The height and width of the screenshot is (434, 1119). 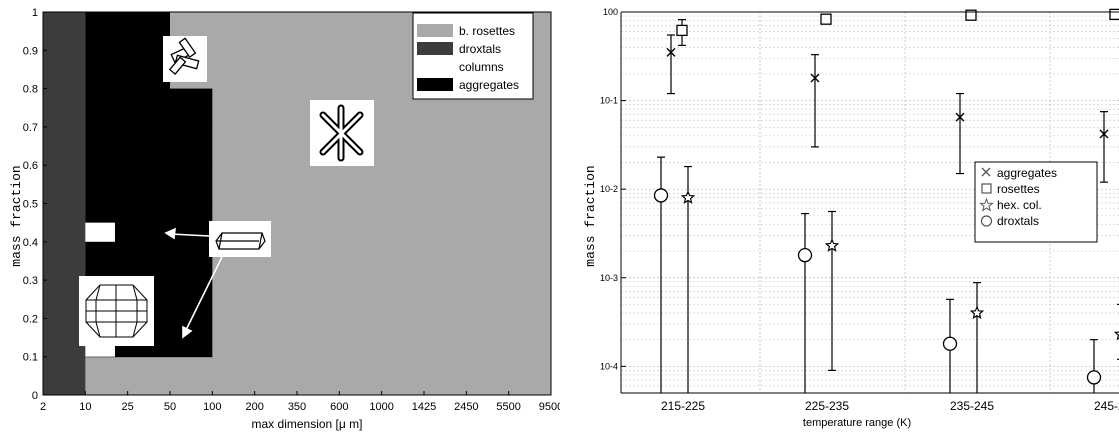 I want to click on right-legend: aggregates rosettes hex. col. droxtals, so click(x=1036, y=202).